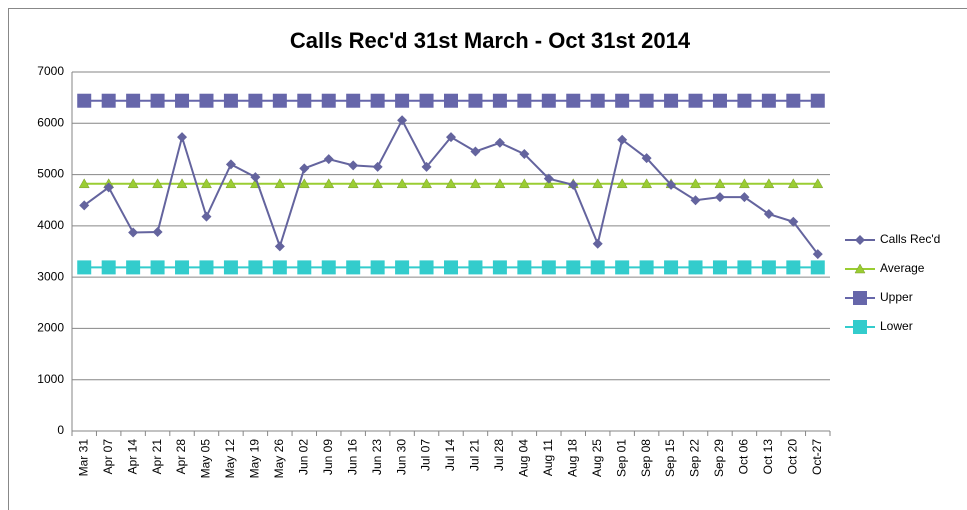 This screenshot has width=967, height=510. What do you see at coordinates (719, 458) in the screenshot?
I see `x-tick-label: Sep 29` at bounding box center [719, 458].